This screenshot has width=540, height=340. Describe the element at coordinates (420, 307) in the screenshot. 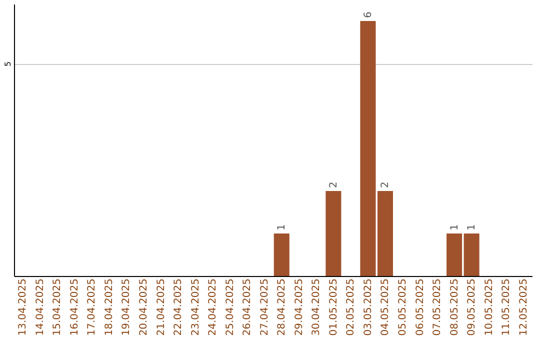

I see `x-tick-label: 06.05.2025` at that location.